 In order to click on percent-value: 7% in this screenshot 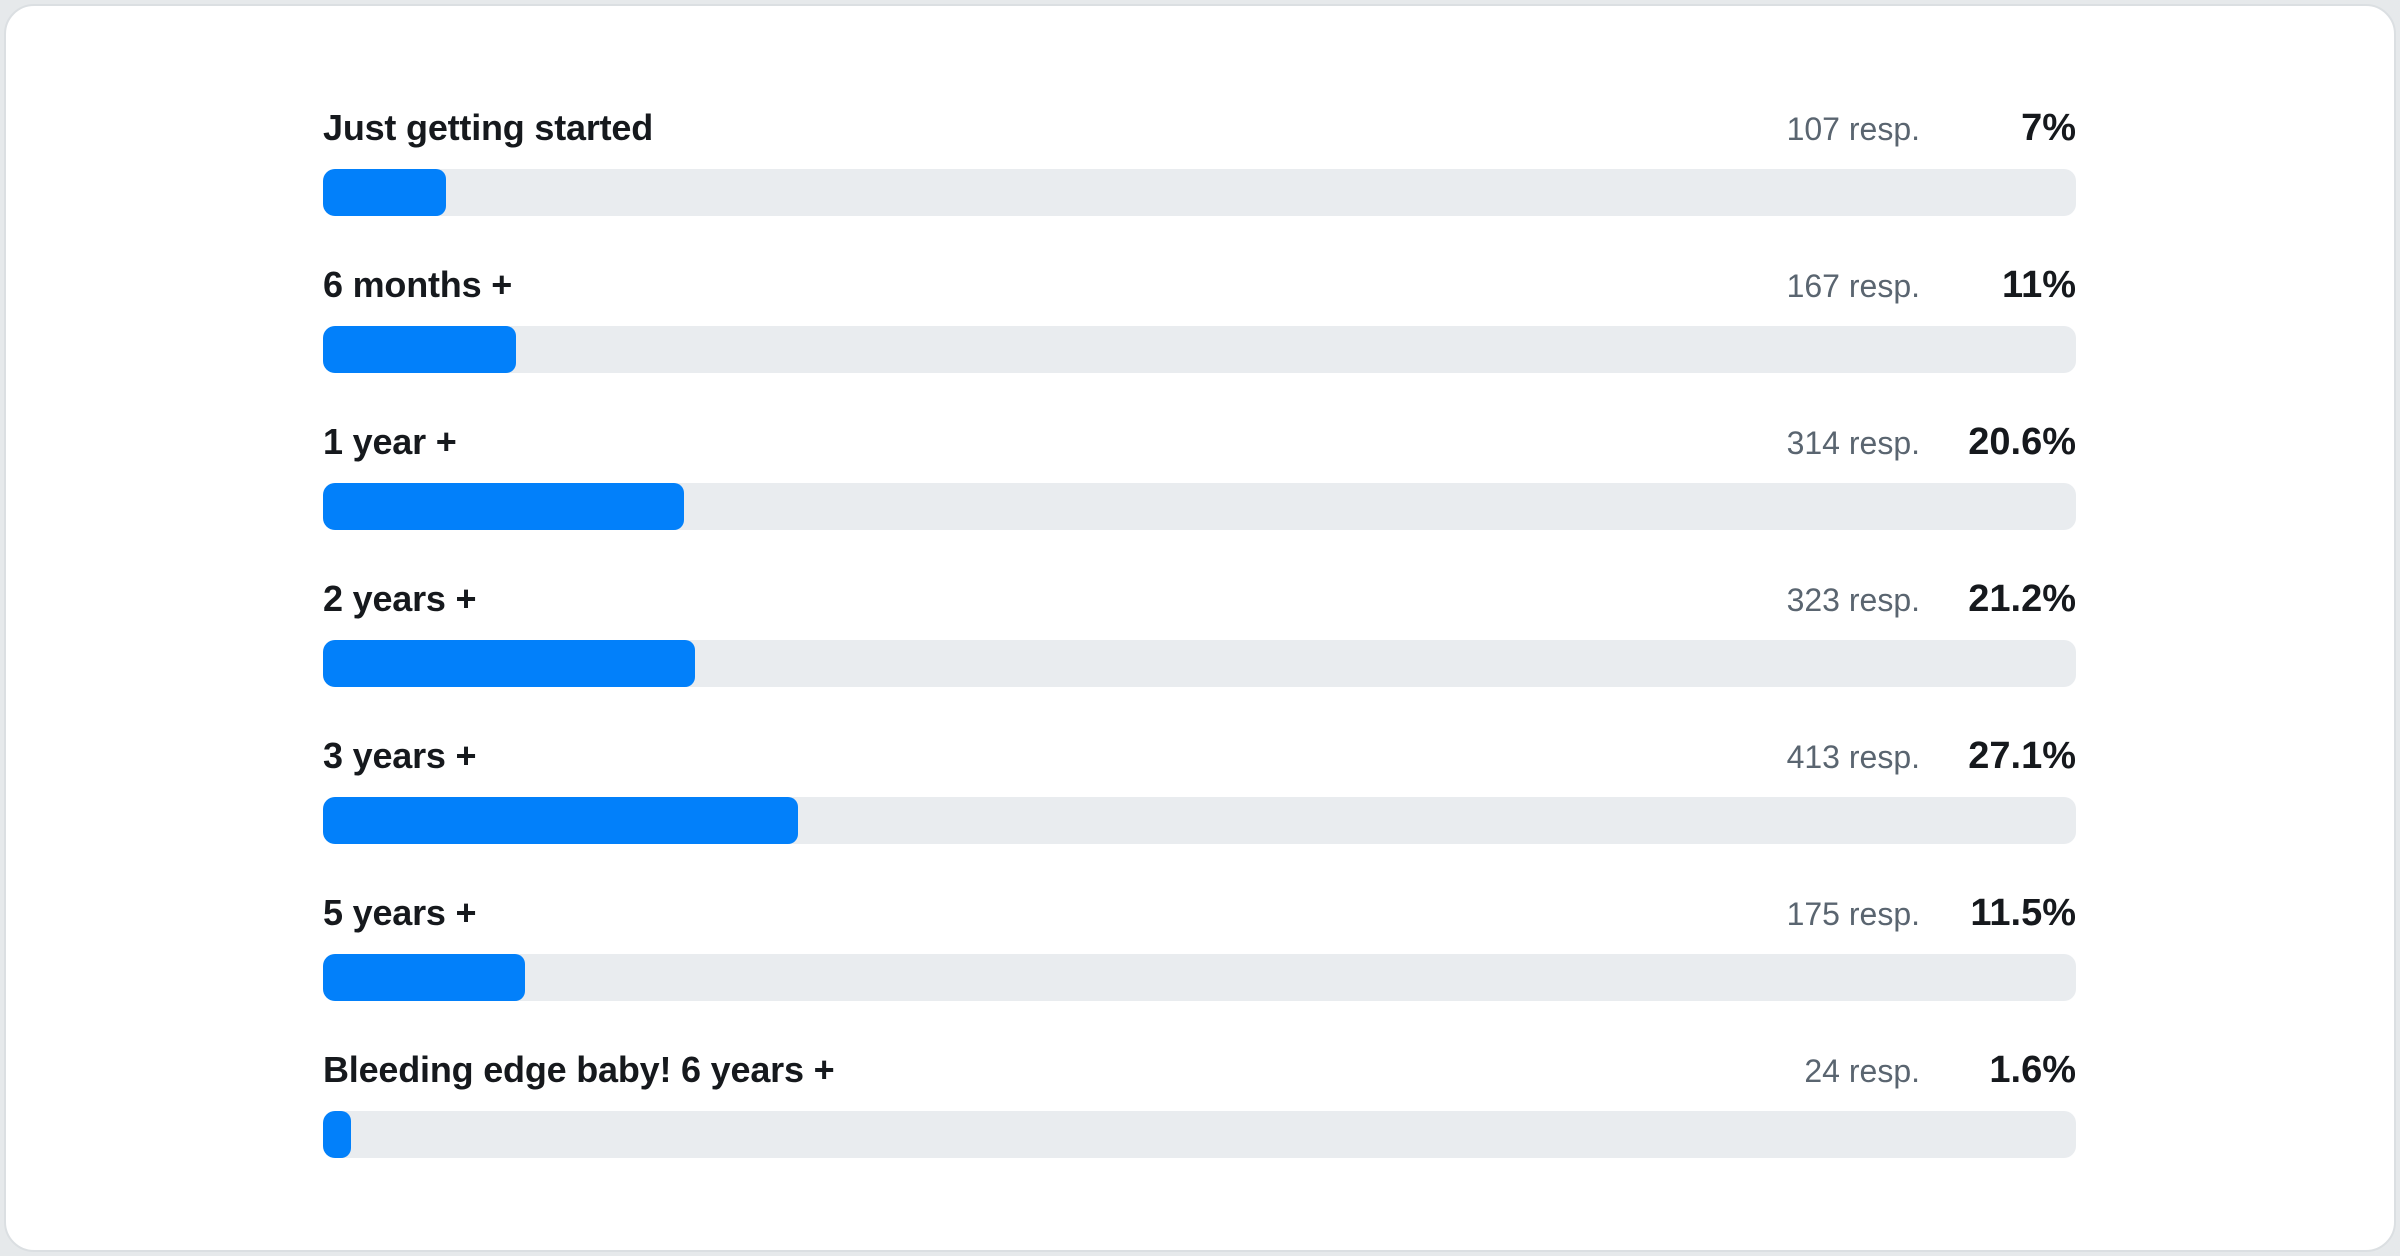, I will do `click(2048, 128)`.